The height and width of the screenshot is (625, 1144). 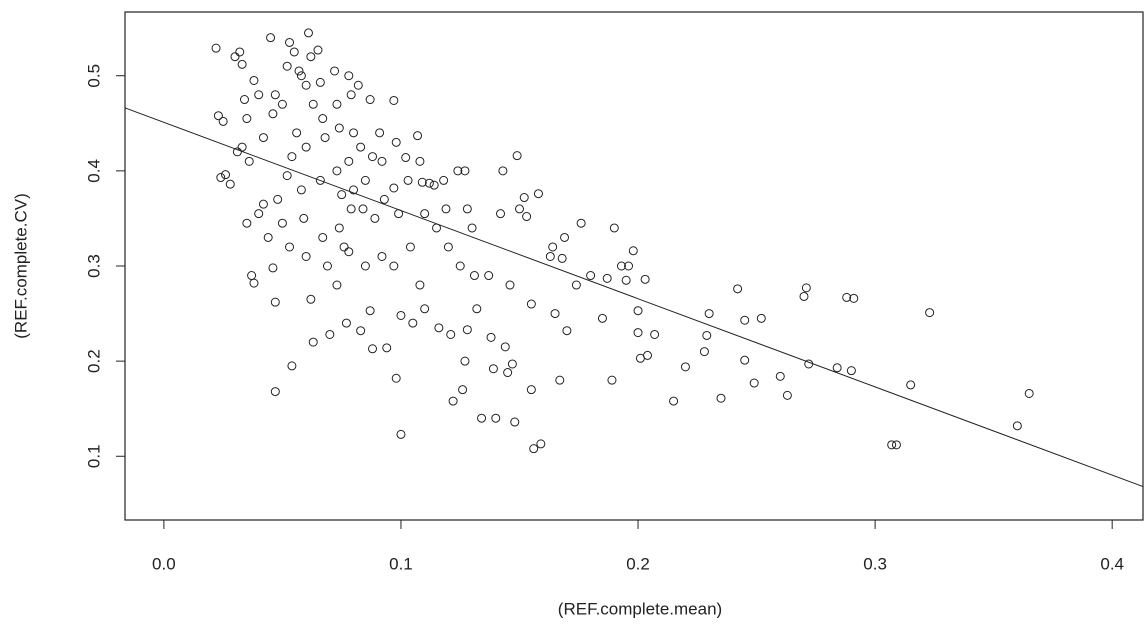 I want to click on y-tick-label: 0.4, so click(x=93, y=171).